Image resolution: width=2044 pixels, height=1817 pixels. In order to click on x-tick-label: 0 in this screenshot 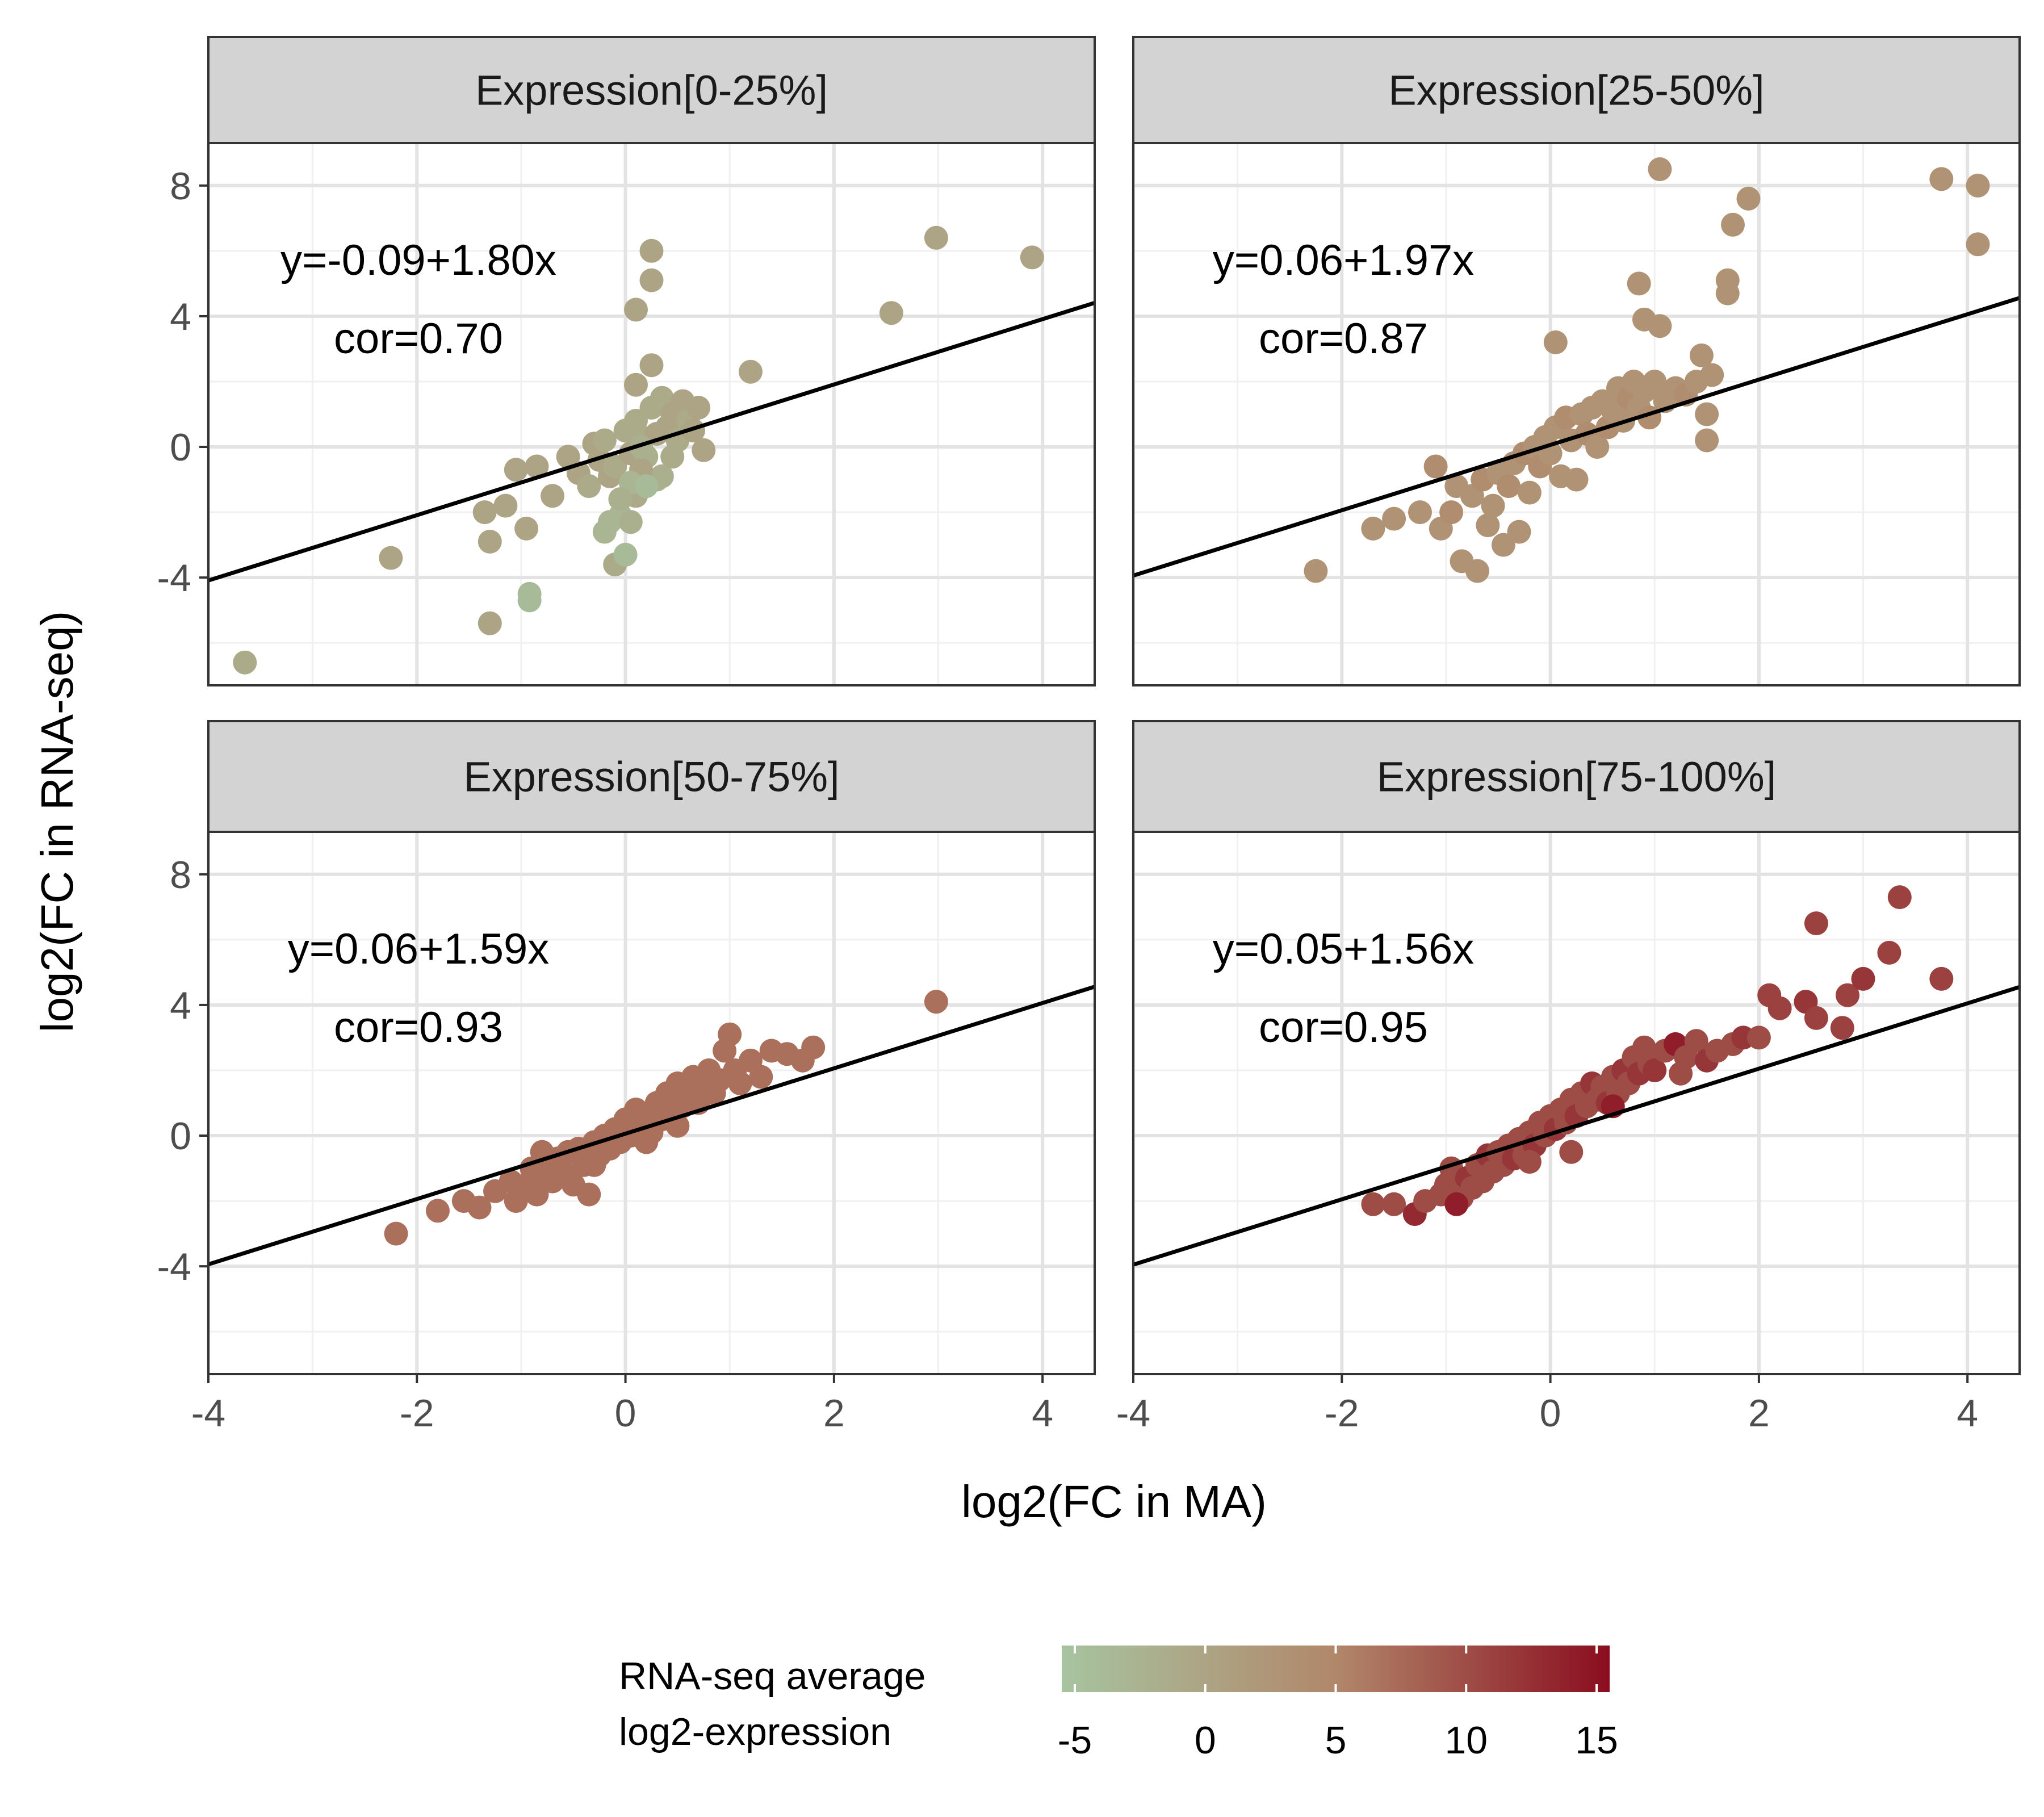, I will do `click(1550, 1413)`.